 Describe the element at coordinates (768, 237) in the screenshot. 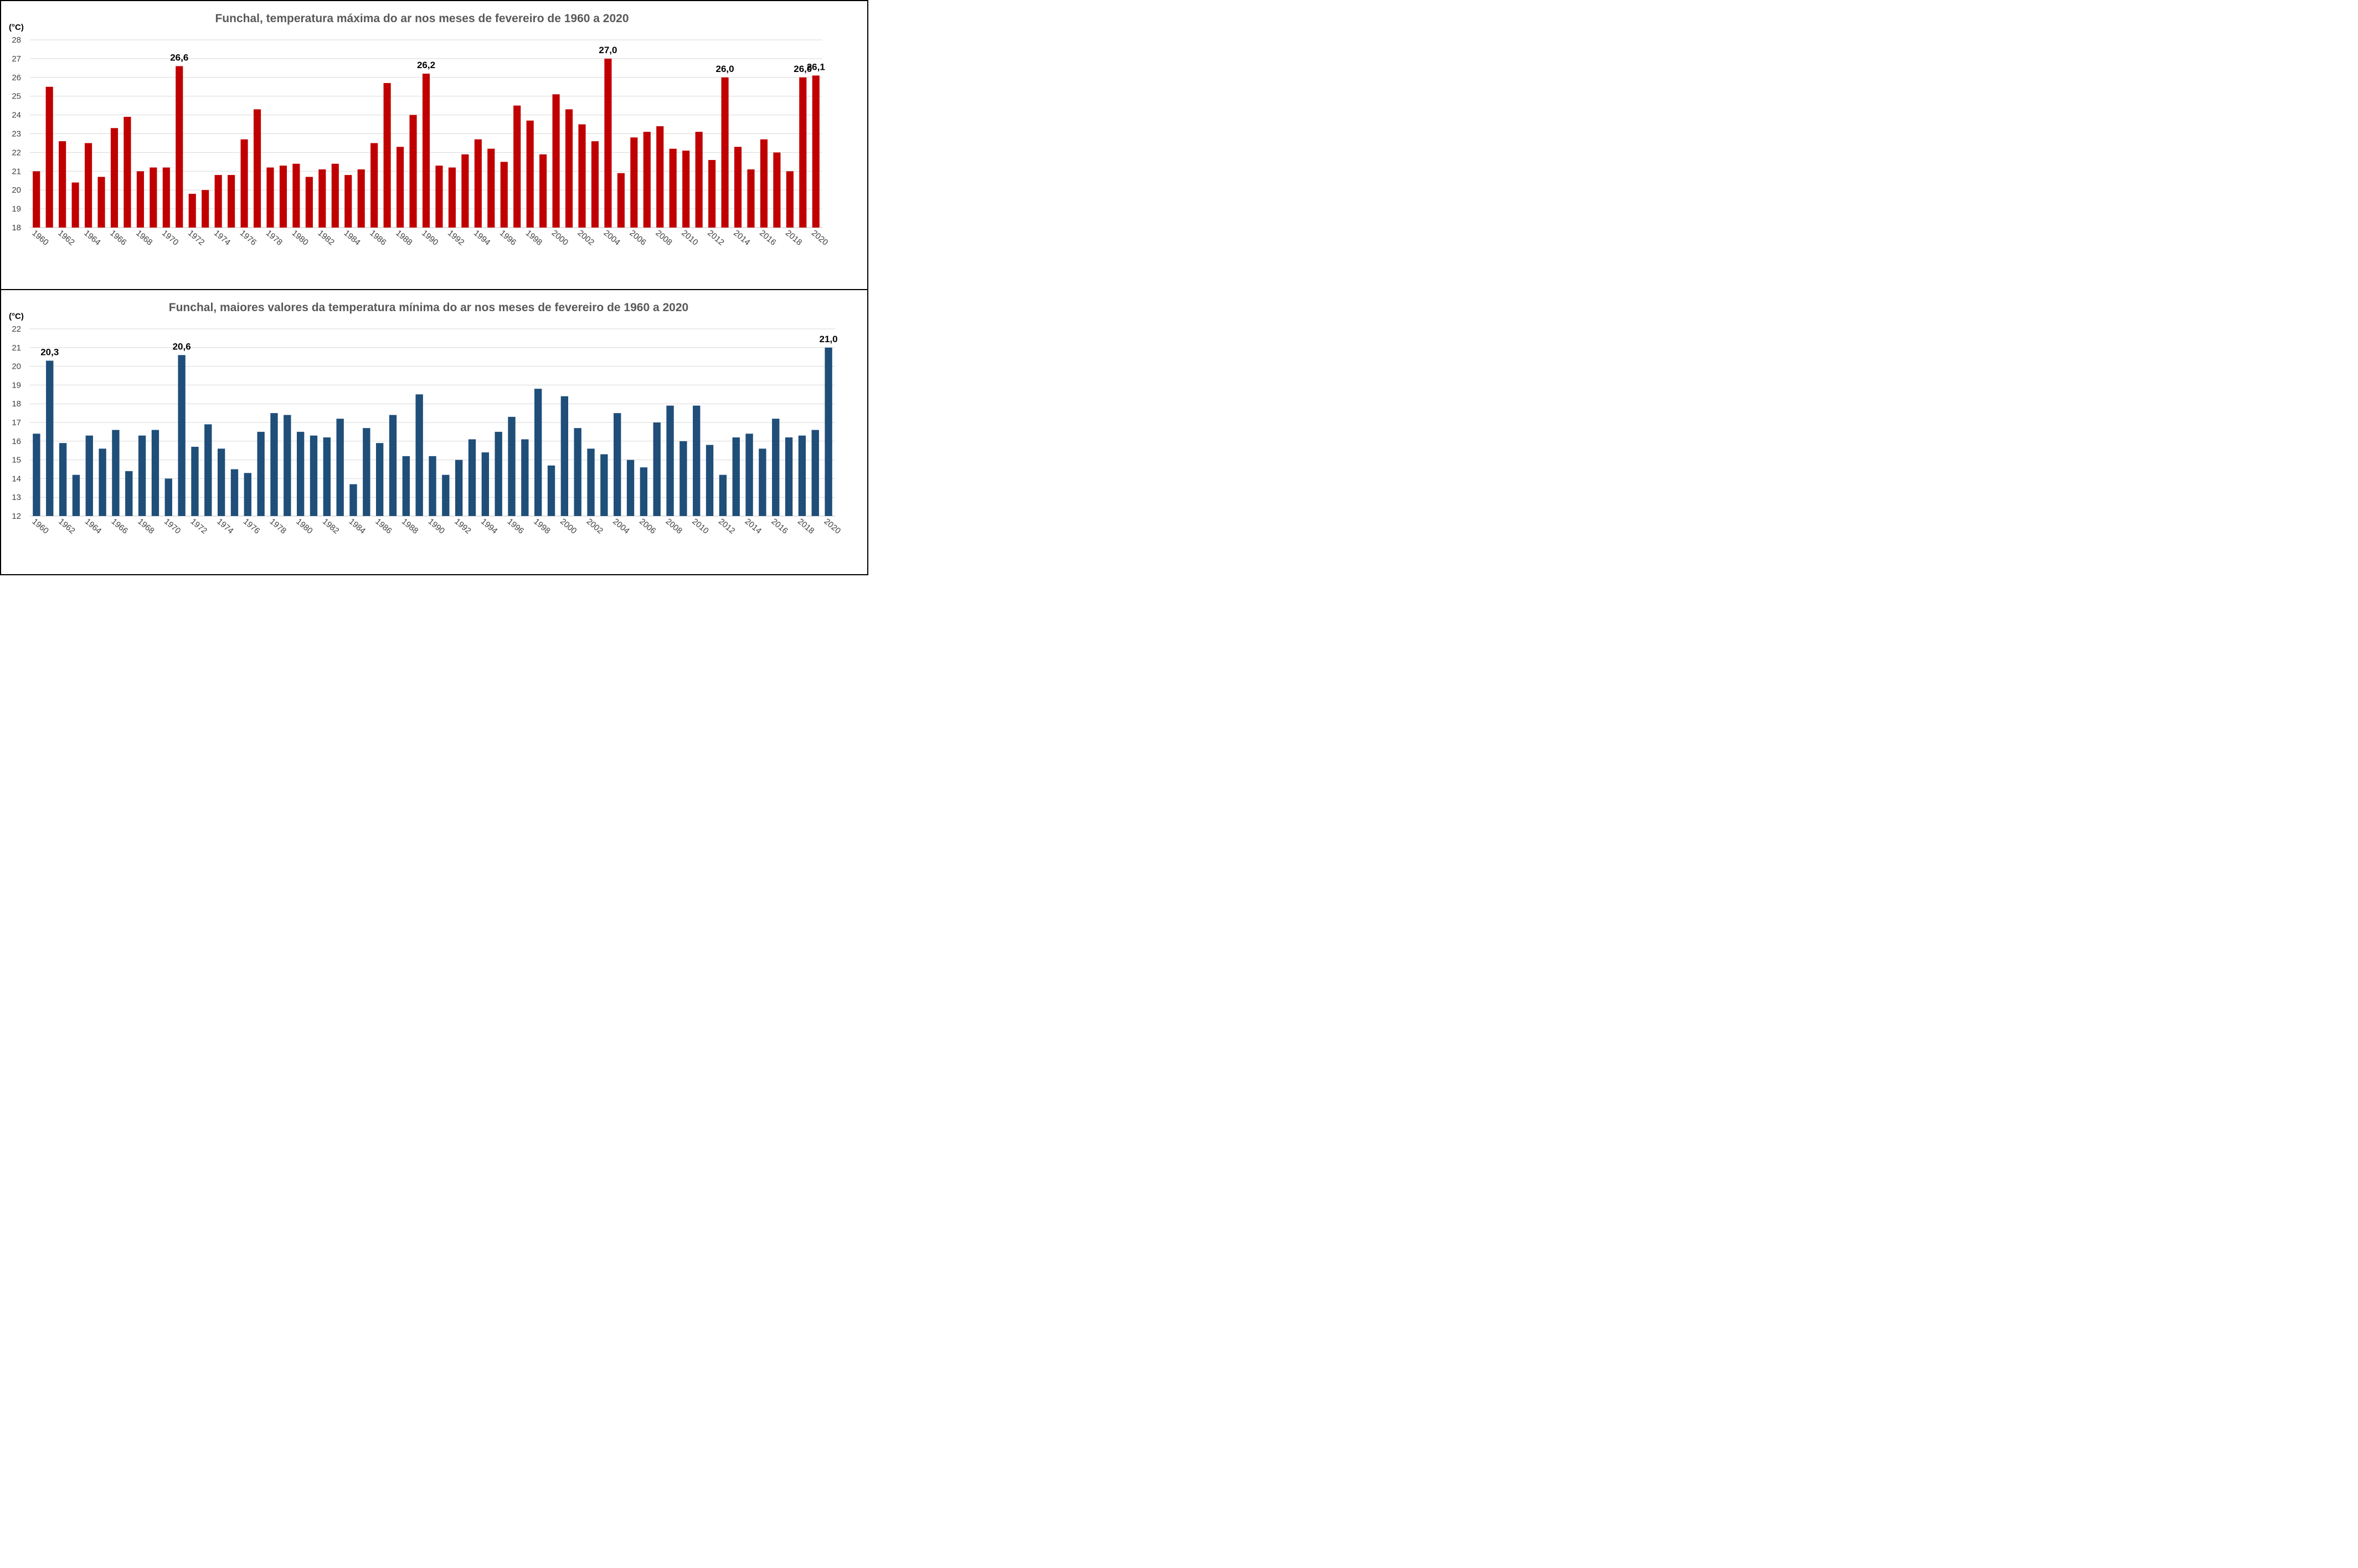

I see `x-tick-label: 2016` at that location.